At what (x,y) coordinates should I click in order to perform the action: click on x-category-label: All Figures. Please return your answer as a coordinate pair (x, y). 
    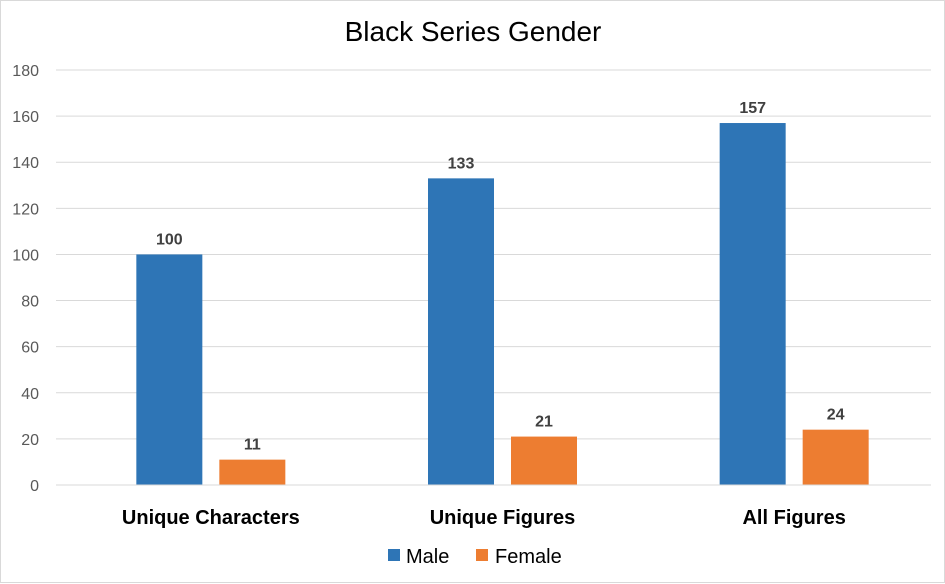
    Looking at the image, I should click on (793, 518).